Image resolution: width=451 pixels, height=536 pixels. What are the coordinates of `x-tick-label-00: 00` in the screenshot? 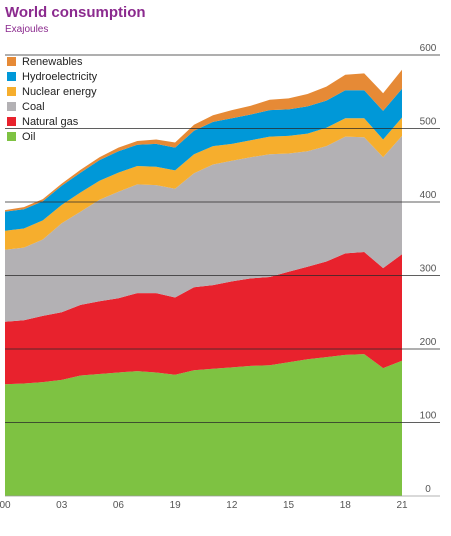 It's located at (5, 505).